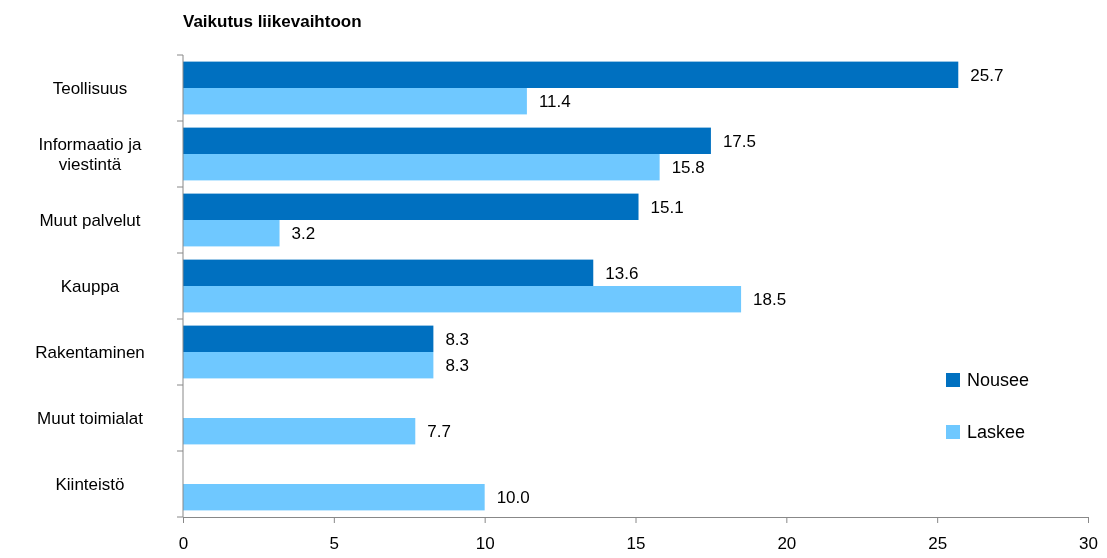 This screenshot has height=558, width=1107. Describe the element at coordinates (303, 234) in the screenshot. I see `data-label: 3.2` at that location.